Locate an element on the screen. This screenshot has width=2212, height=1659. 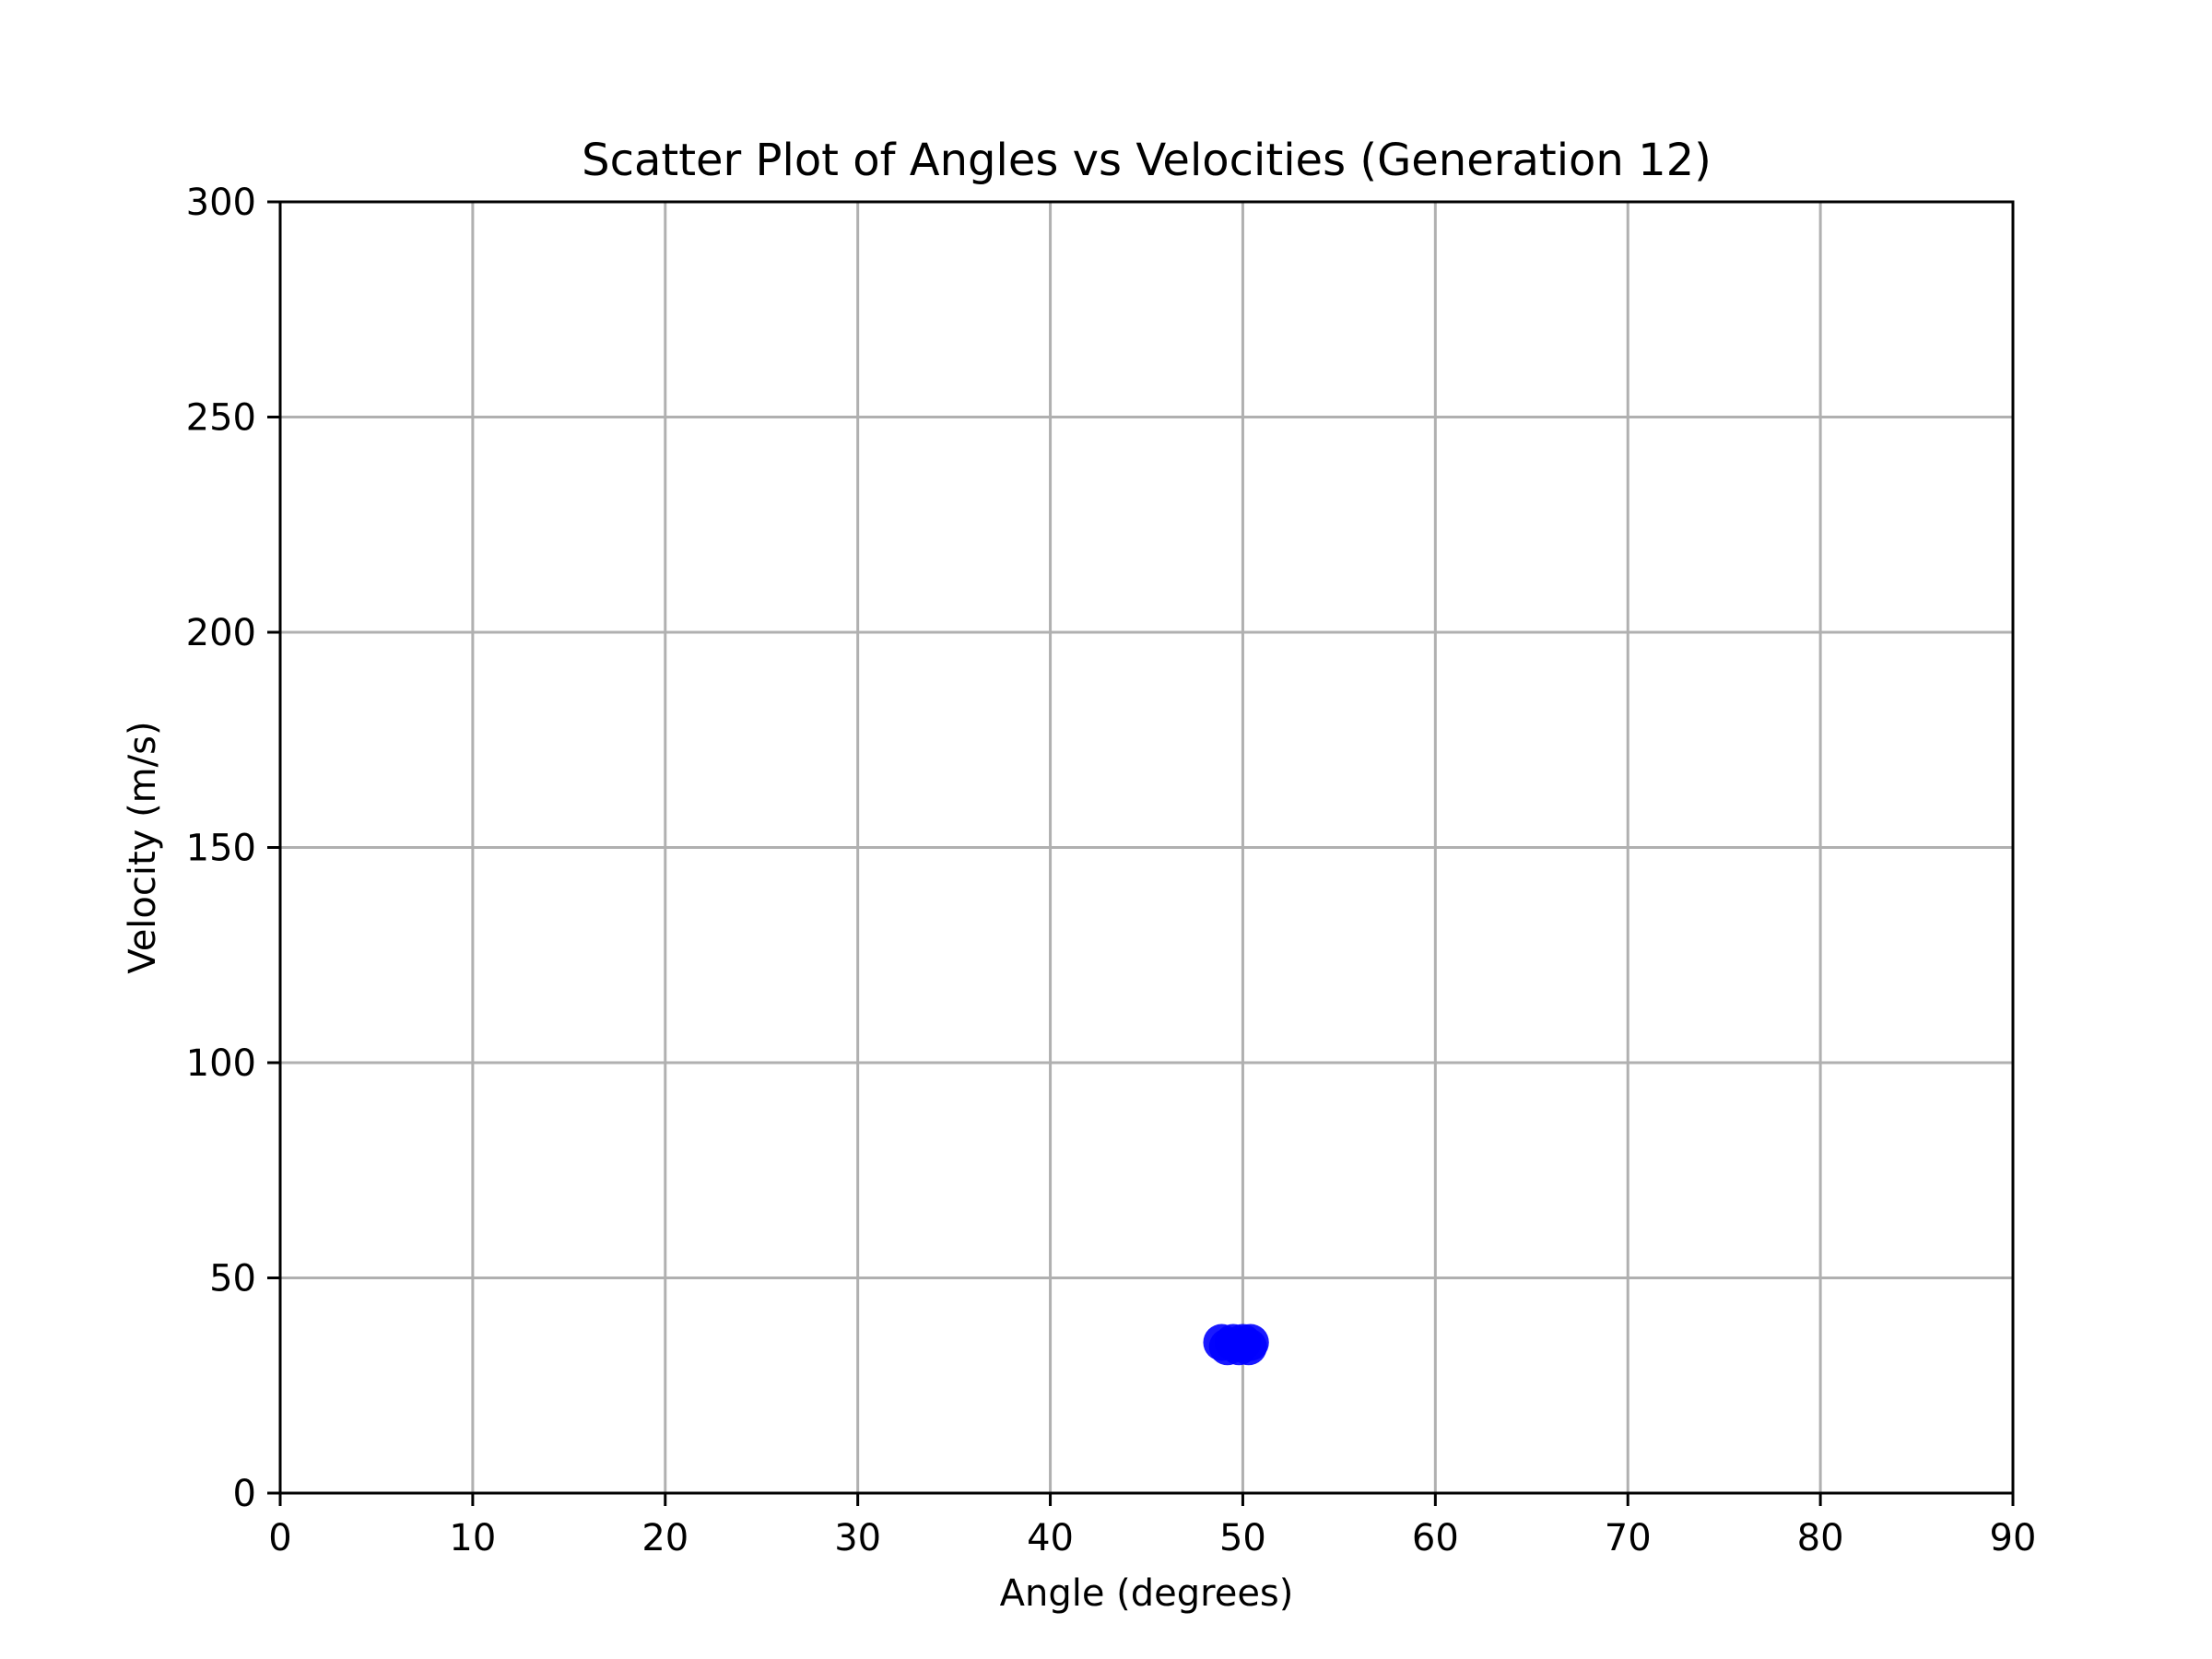
points-layer is located at coordinates (1236, 1345).